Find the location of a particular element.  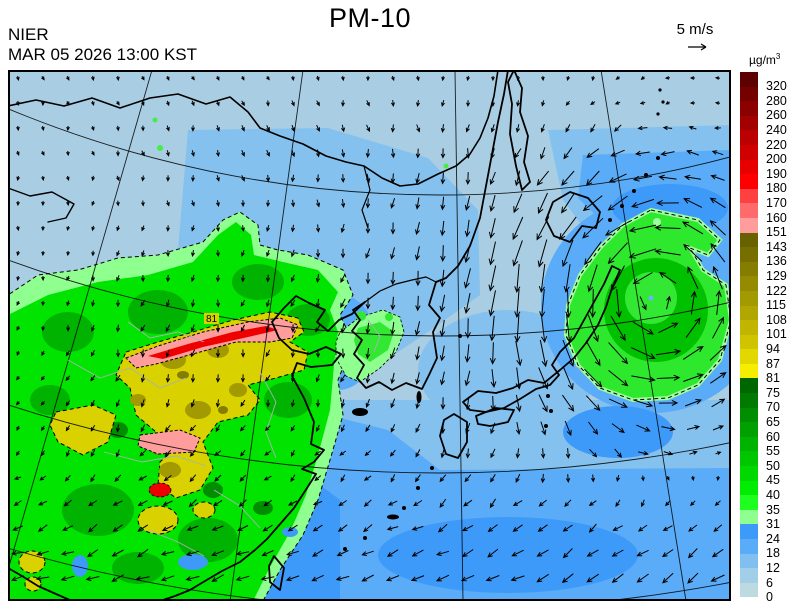

legend-label: 40 is located at coordinates (773, 494).